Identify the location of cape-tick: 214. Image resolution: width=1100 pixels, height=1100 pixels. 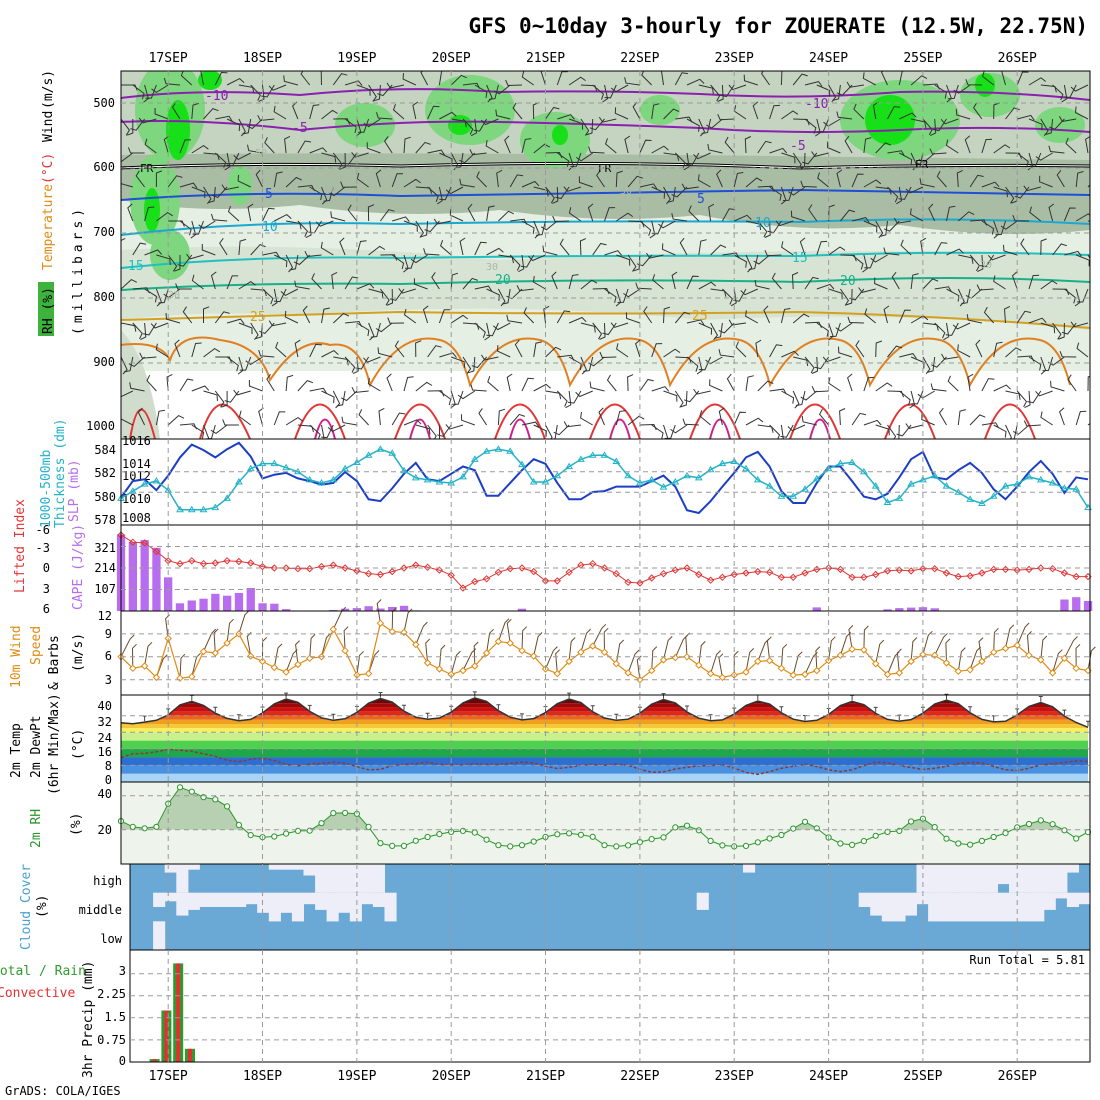
(105, 568).